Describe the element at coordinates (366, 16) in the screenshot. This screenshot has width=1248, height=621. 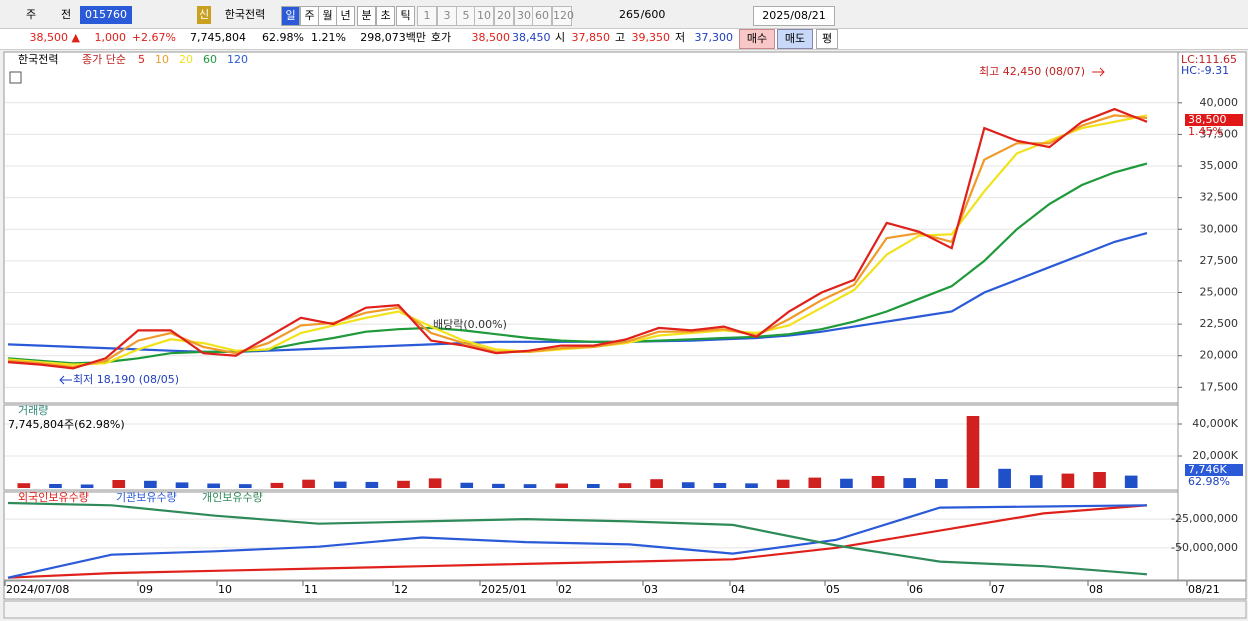
I see `period-button: 분` at that location.